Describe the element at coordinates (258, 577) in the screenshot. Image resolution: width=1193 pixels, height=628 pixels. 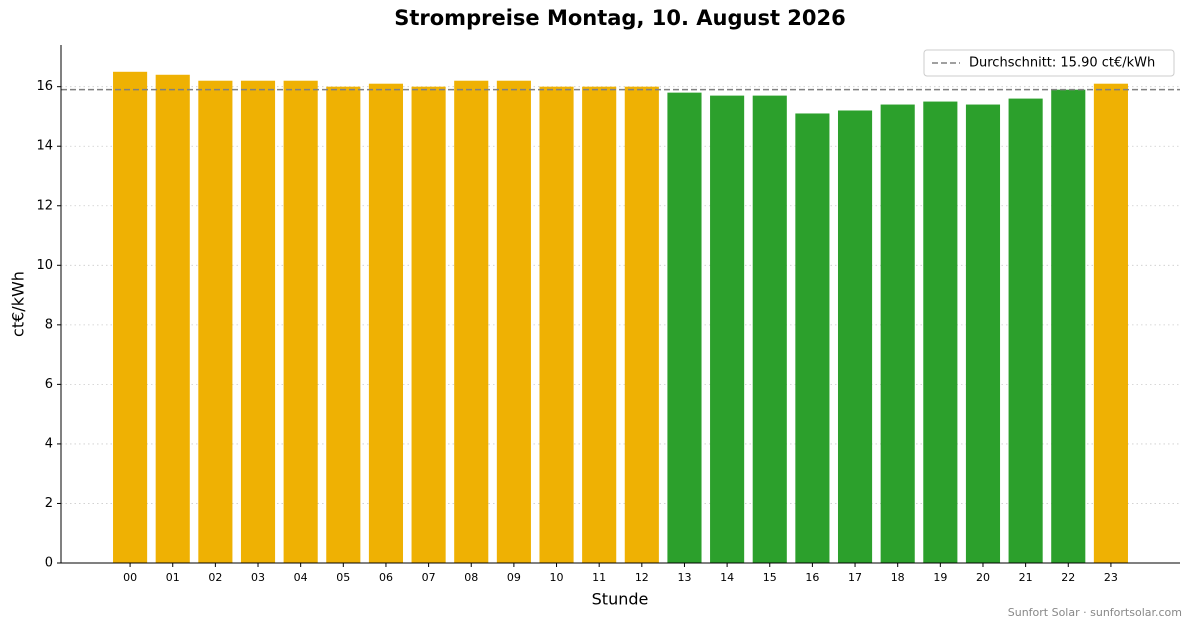
I see `x-tick-label: 03` at that location.